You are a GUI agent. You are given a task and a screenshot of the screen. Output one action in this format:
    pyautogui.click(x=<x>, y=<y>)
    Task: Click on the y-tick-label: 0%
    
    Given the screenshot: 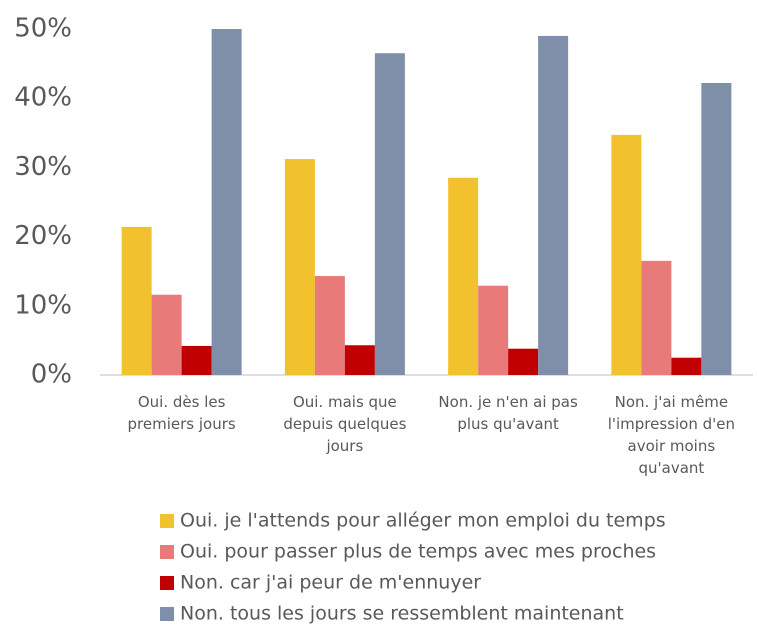 What is the action you would take?
    pyautogui.click(x=51, y=375)
    